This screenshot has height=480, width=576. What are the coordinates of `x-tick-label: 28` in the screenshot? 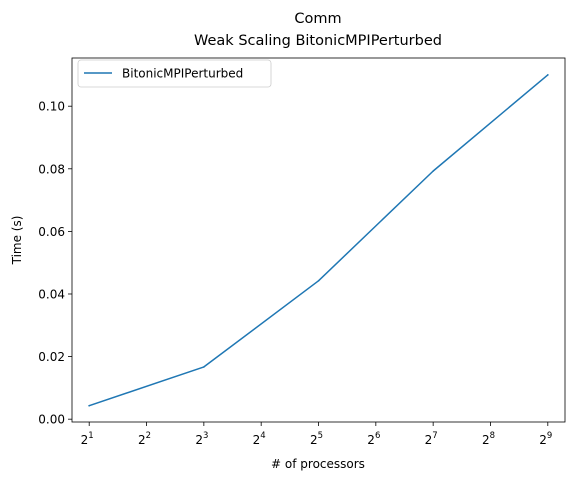 It's located at (488, 439).